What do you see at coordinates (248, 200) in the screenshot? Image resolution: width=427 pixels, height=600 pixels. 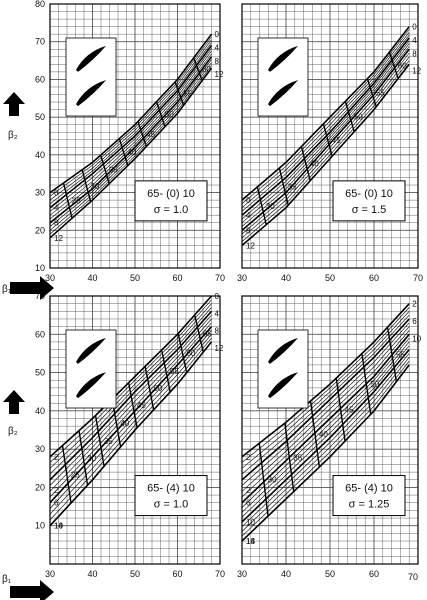 I see `curve-label-left: 0` at bounding box center [248, 200].